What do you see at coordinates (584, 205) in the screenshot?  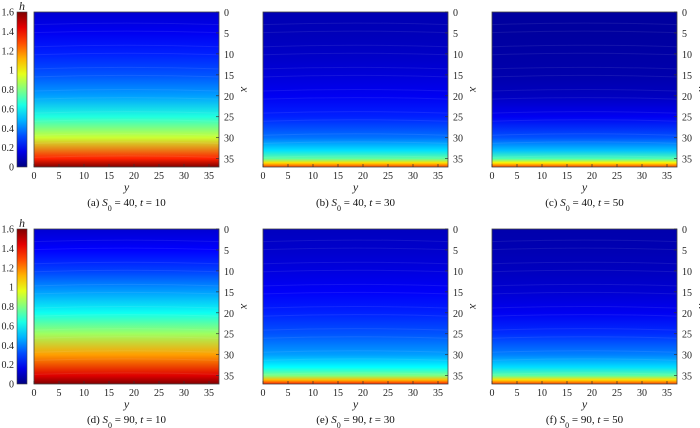 I see `panel-caption: (c) S0 = 40, t = 50` at bounding box center [584, 205].